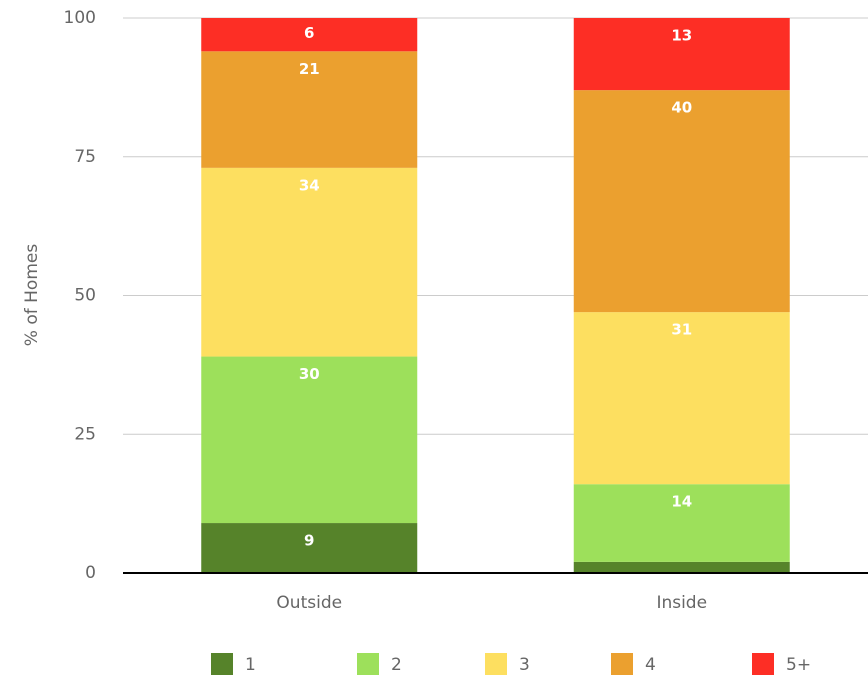 This screenshot has width=868, height=678. Describe the element at coordinates (524, 665) in the screenshot. I see `legend-label: 3` at that location.